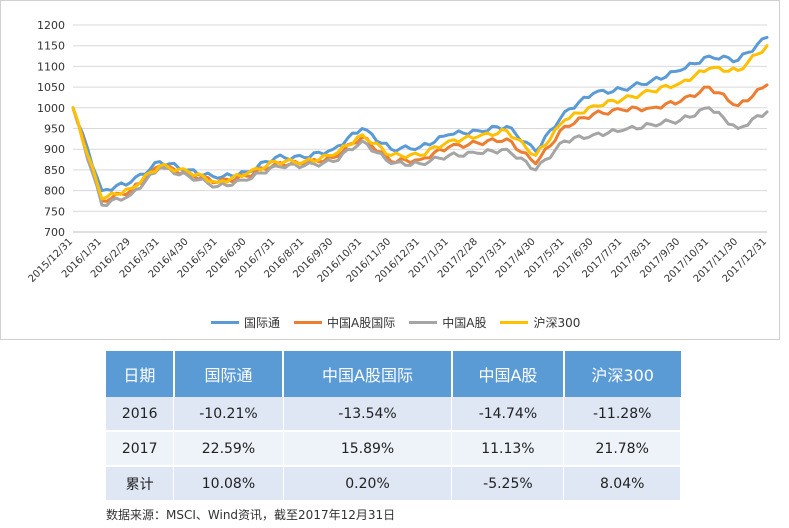 The width and height of the screenshot is (789, 528). I want to click on table-header: 国际通, so click(229, 374).